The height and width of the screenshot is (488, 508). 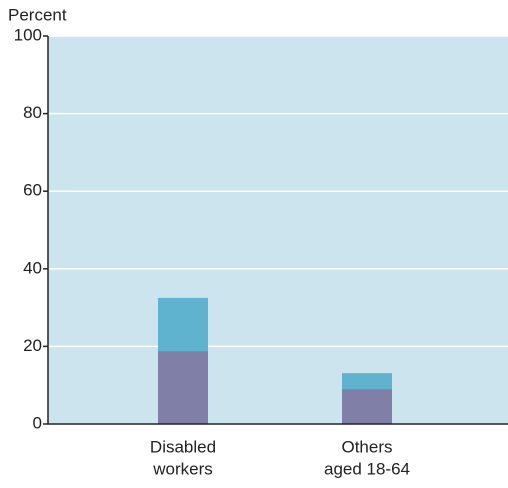 What do you see at coordinates (32, 112) in the screenshot?
I see `y-tick-label: 80` at bounding box center [32, 112].